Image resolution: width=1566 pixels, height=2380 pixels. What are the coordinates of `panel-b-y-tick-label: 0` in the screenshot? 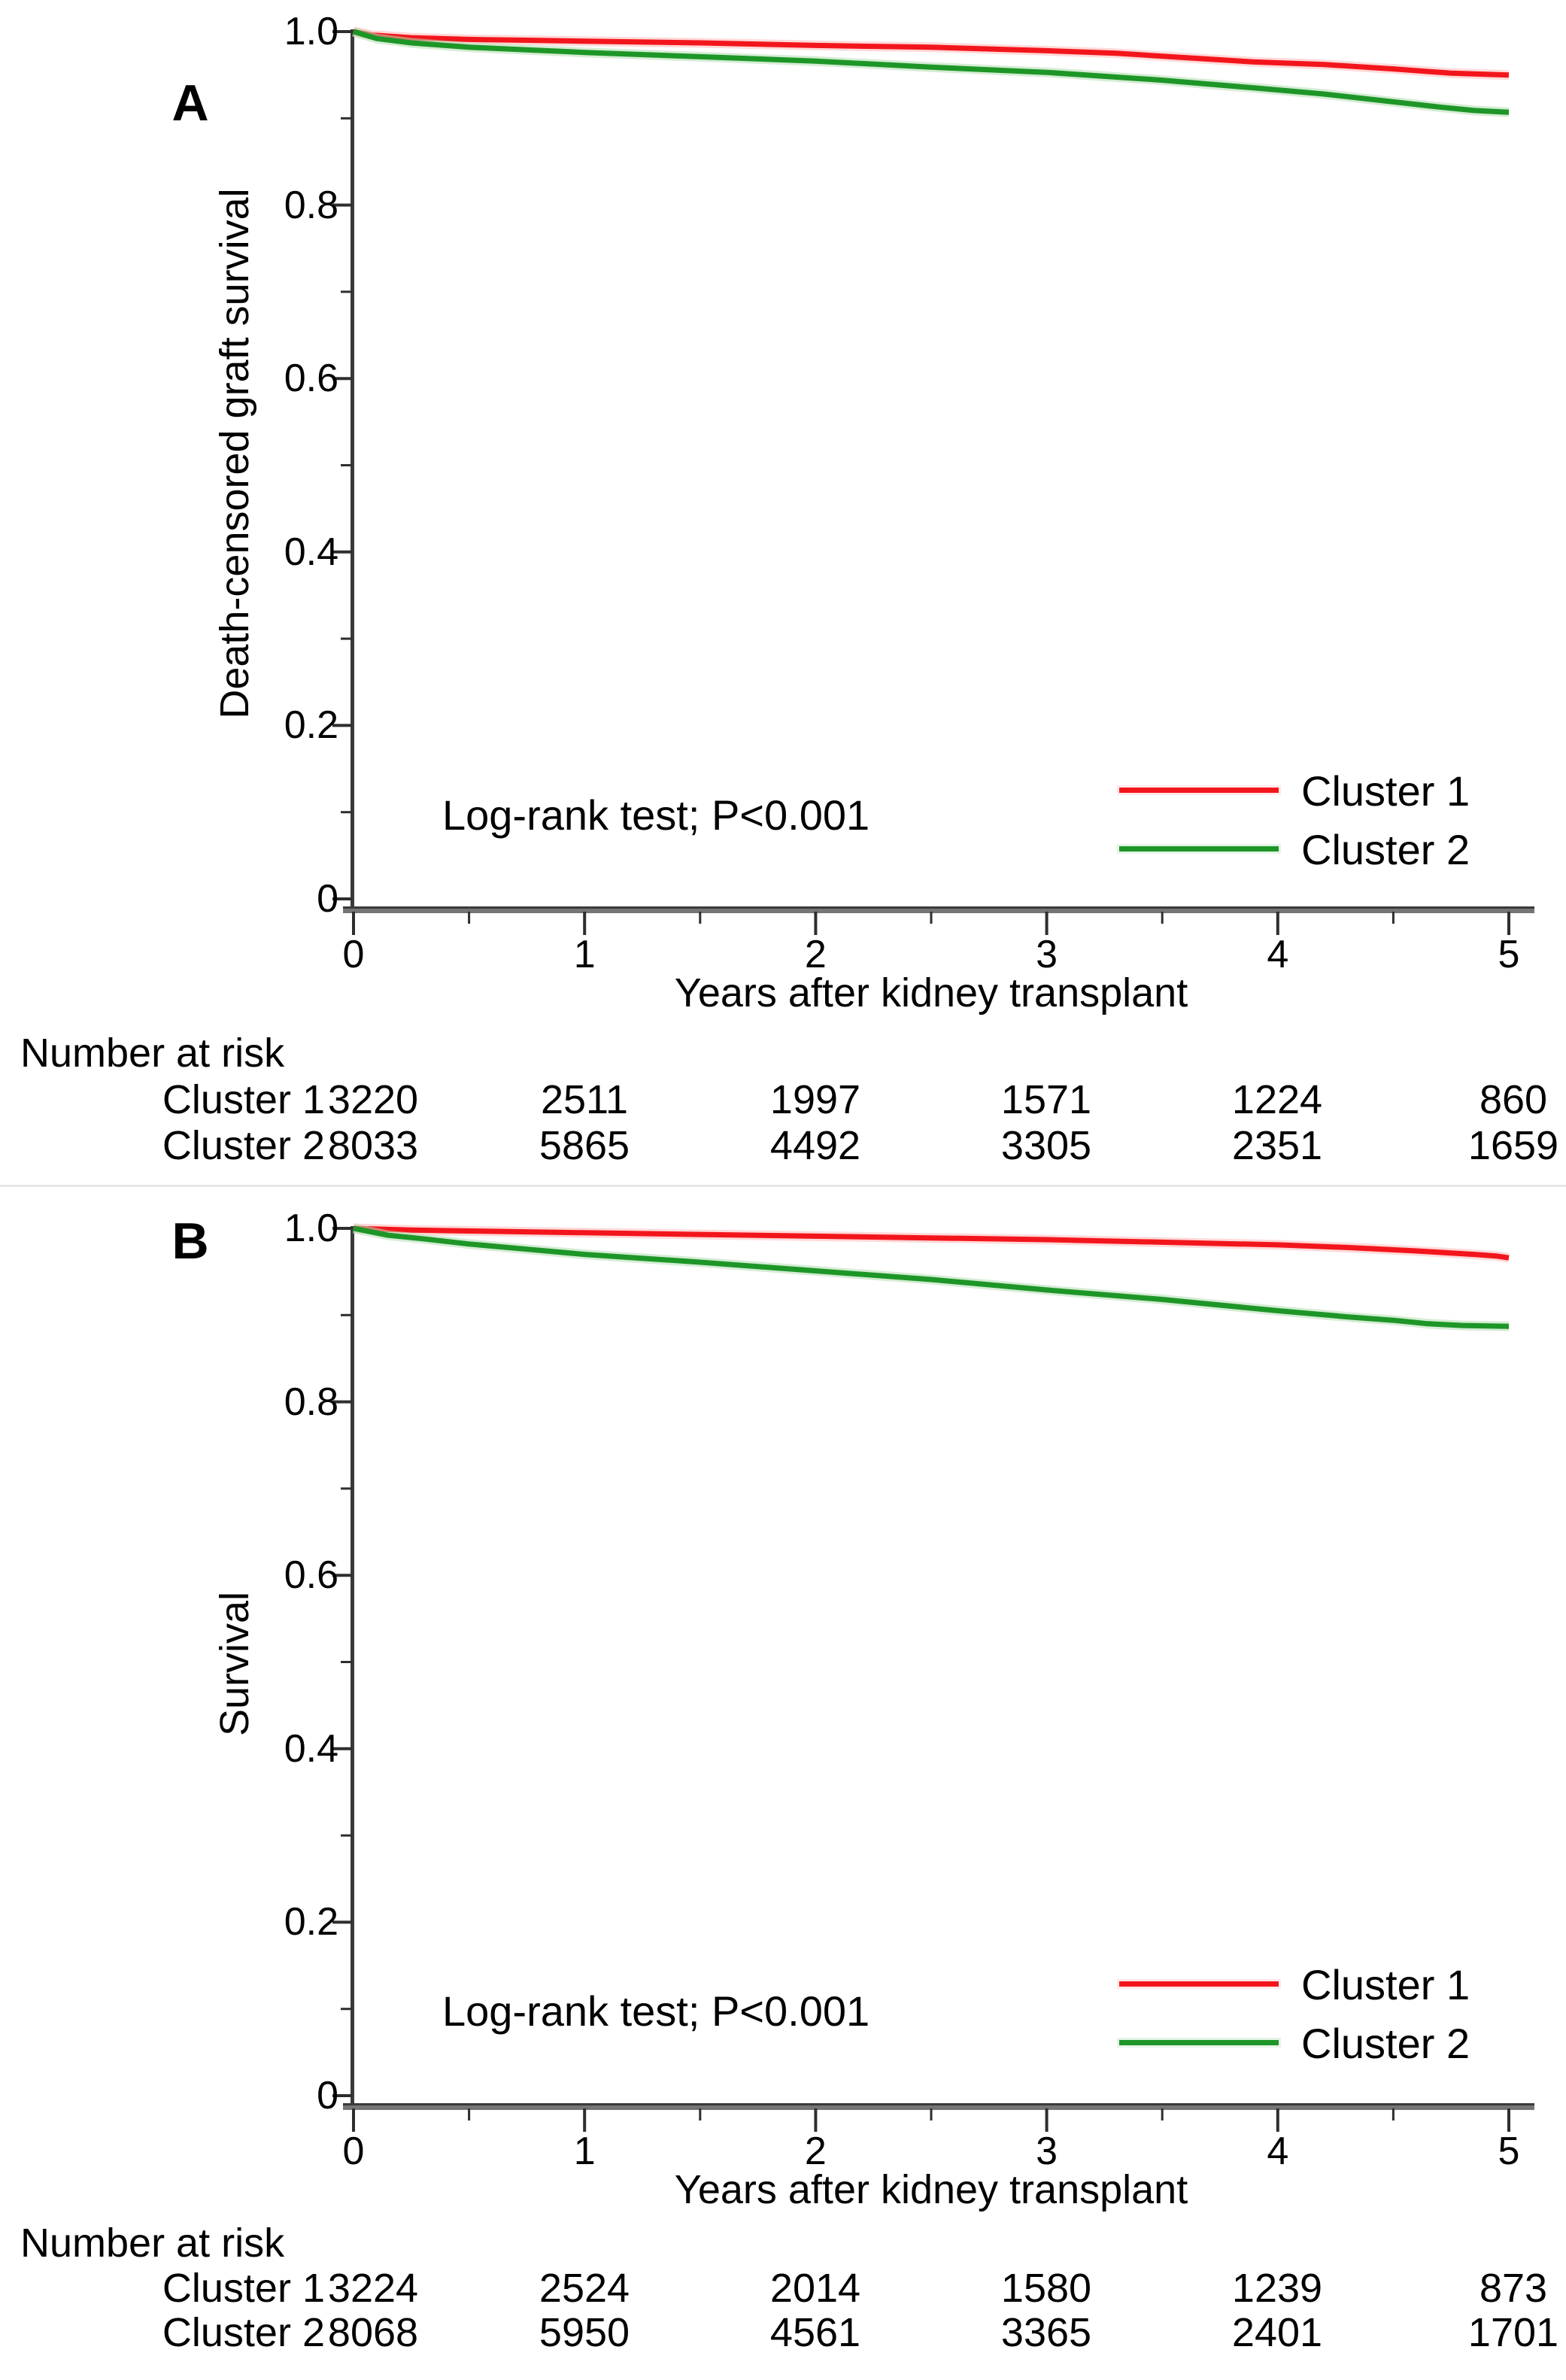 It's located at (327, 2095).